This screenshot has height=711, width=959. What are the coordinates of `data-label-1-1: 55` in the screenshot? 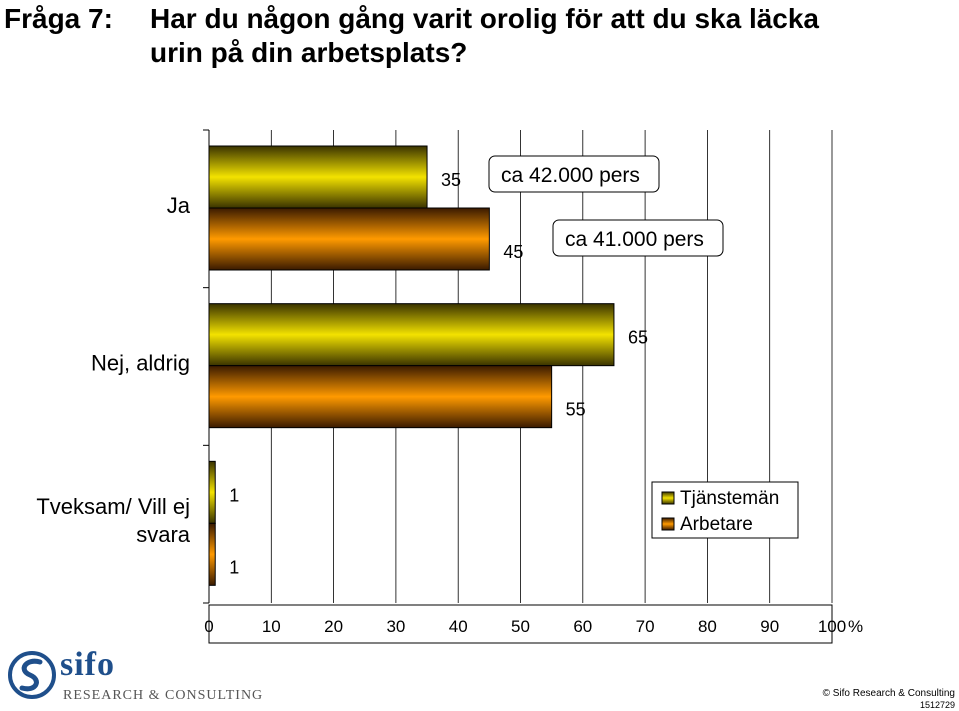 It's located at (576, 410).